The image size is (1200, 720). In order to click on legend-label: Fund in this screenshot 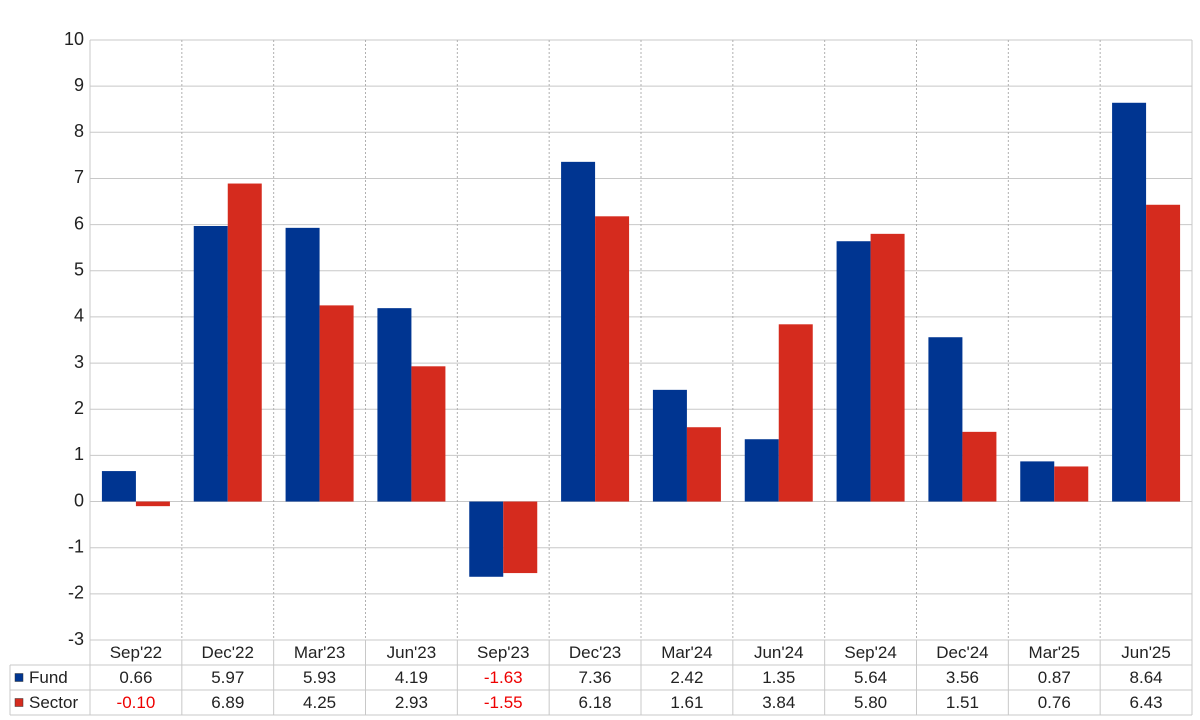, I will do `click(48, 677)`.